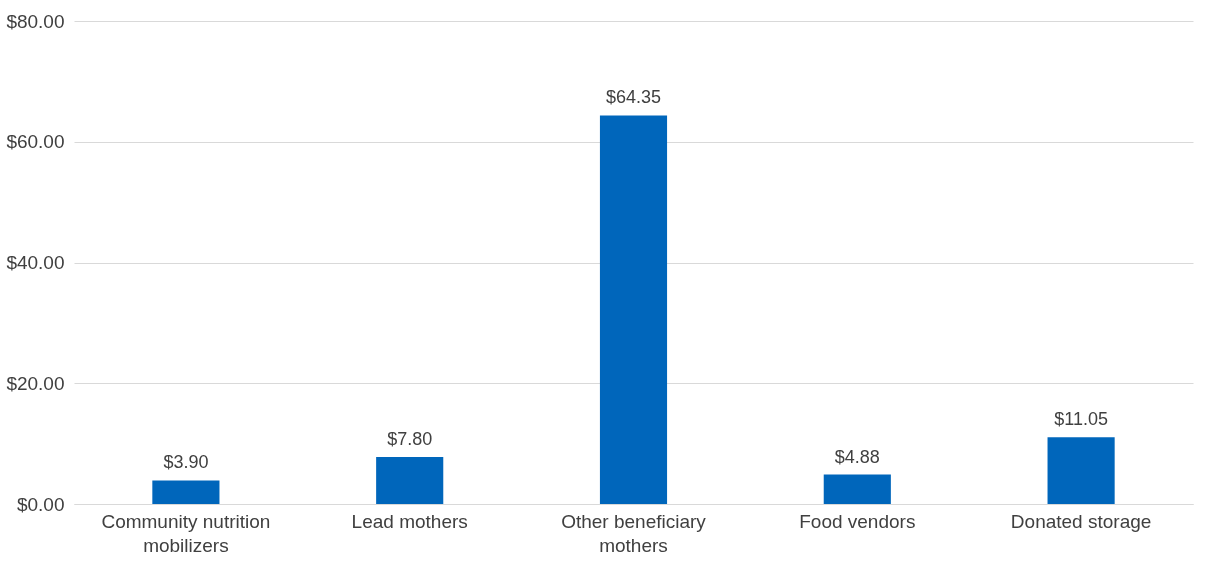  Describe the element at coordinates (186, 462) in the screenshot. I see `data-label: $3.90` at that location.